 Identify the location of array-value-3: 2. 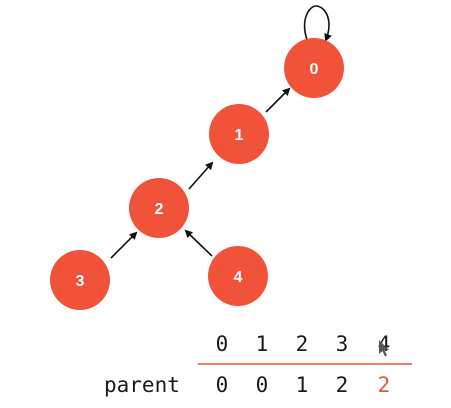
(342, 385).